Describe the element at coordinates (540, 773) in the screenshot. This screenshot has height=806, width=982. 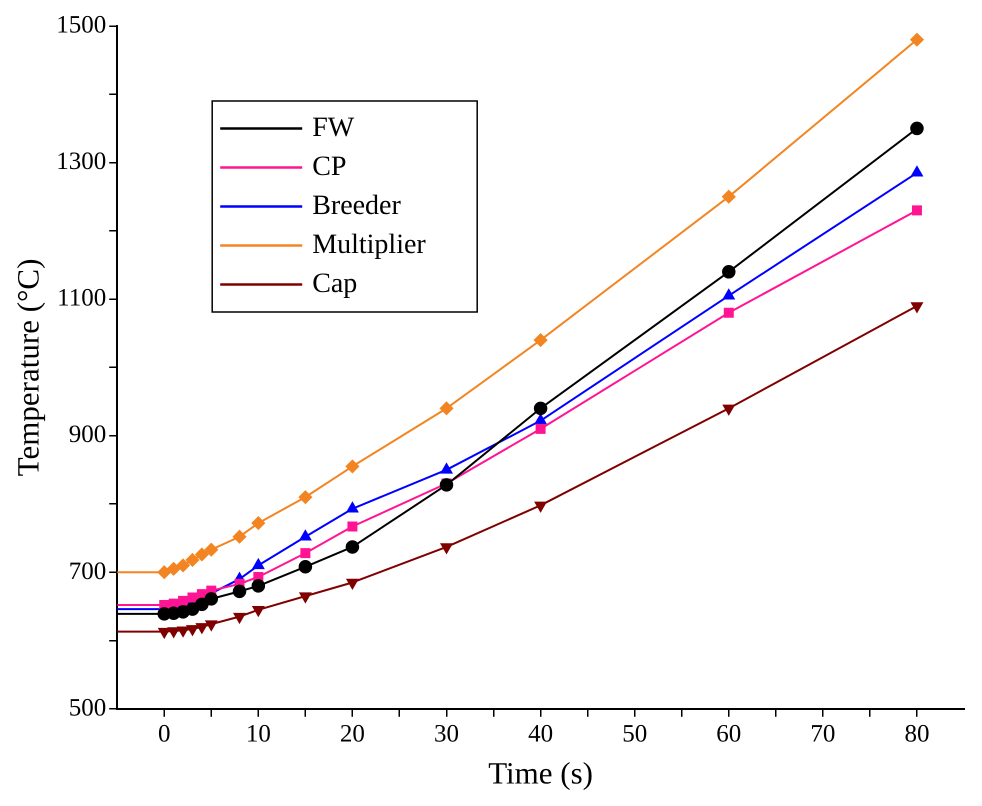
I see `x-axis-title: Time (s)` at that location.